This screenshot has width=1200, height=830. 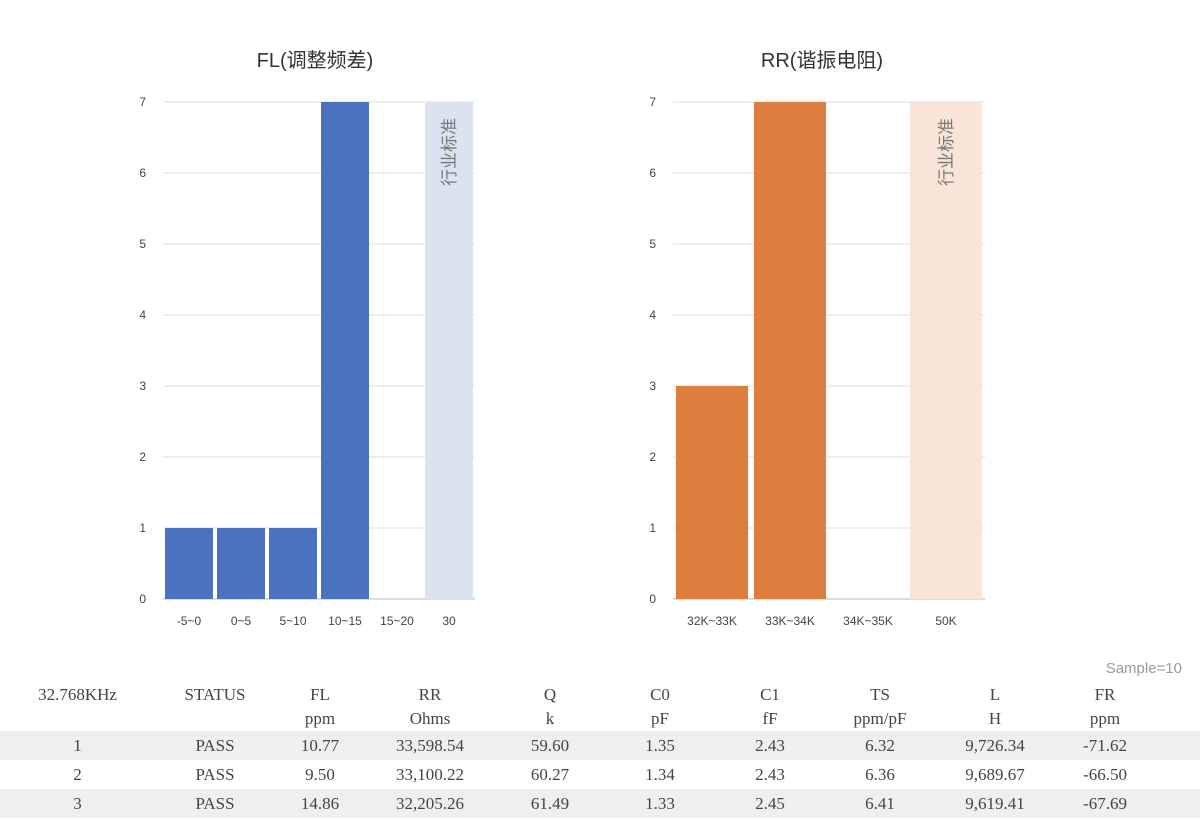 I want to click on table-cell: 14.86, so click(x=320, y=803).